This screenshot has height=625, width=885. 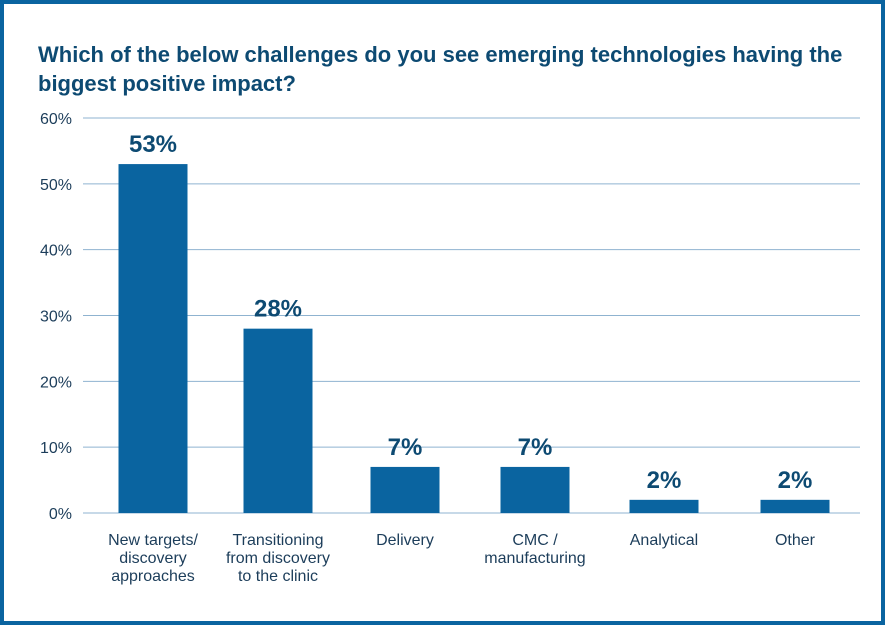 What do you see at coordinates (795, 540) in the screenshot?
I see `category-label: Other` at bounding box center [795, 540].